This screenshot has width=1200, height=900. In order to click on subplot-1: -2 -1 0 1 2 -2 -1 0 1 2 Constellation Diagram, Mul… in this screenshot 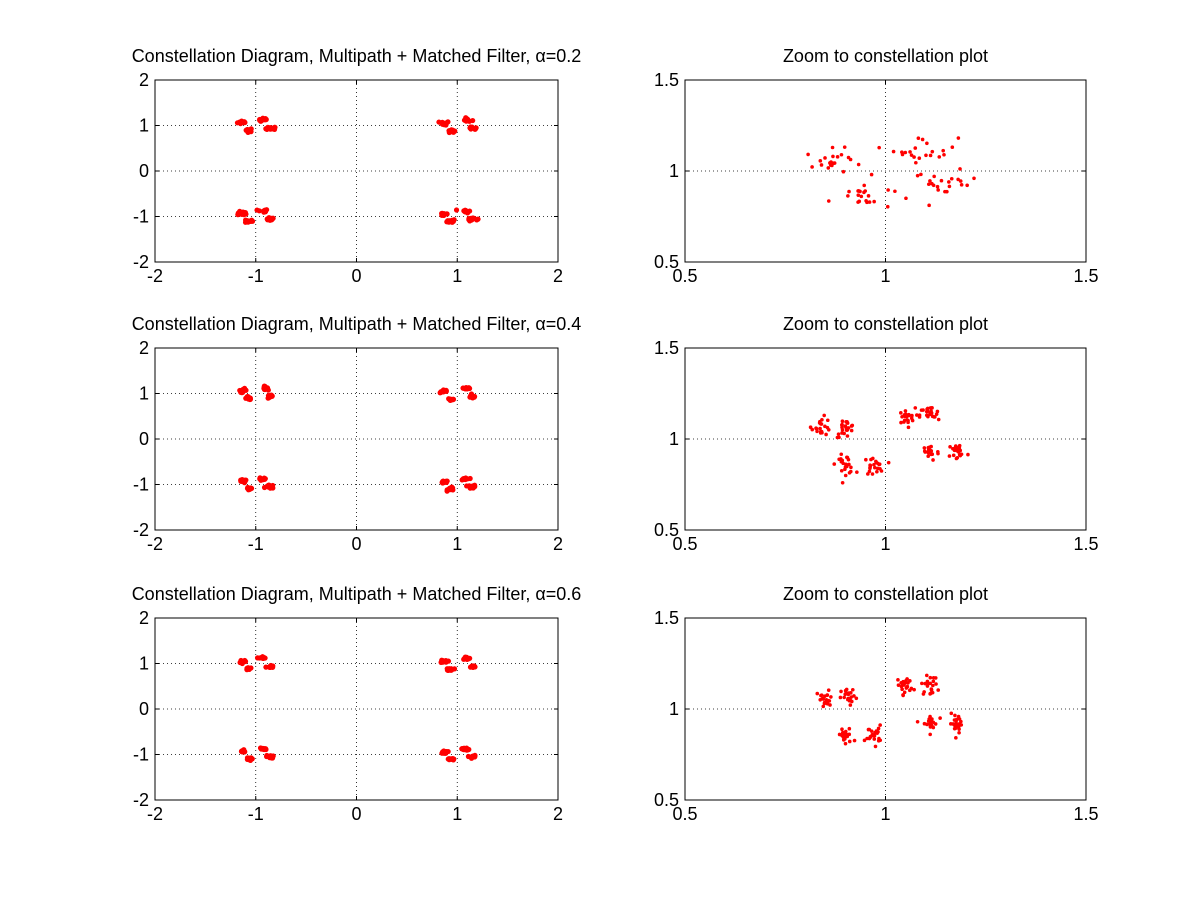, I will do `click(357, 166)`.